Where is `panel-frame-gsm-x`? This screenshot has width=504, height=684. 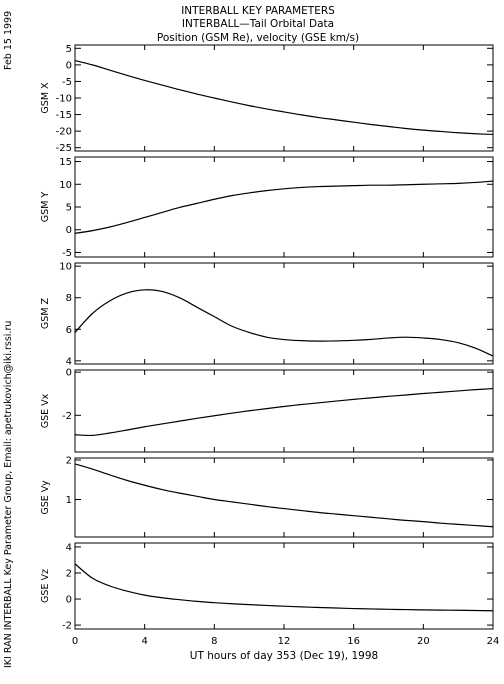 panel-frame-gsm-x is located at coordinates (284, 98).